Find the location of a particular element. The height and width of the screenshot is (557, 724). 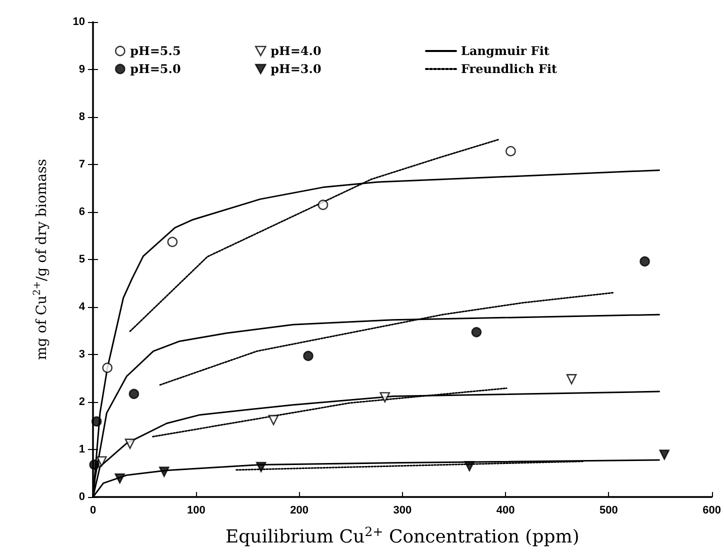

y-tick-label: 9 is located at coordinates (81, 70).